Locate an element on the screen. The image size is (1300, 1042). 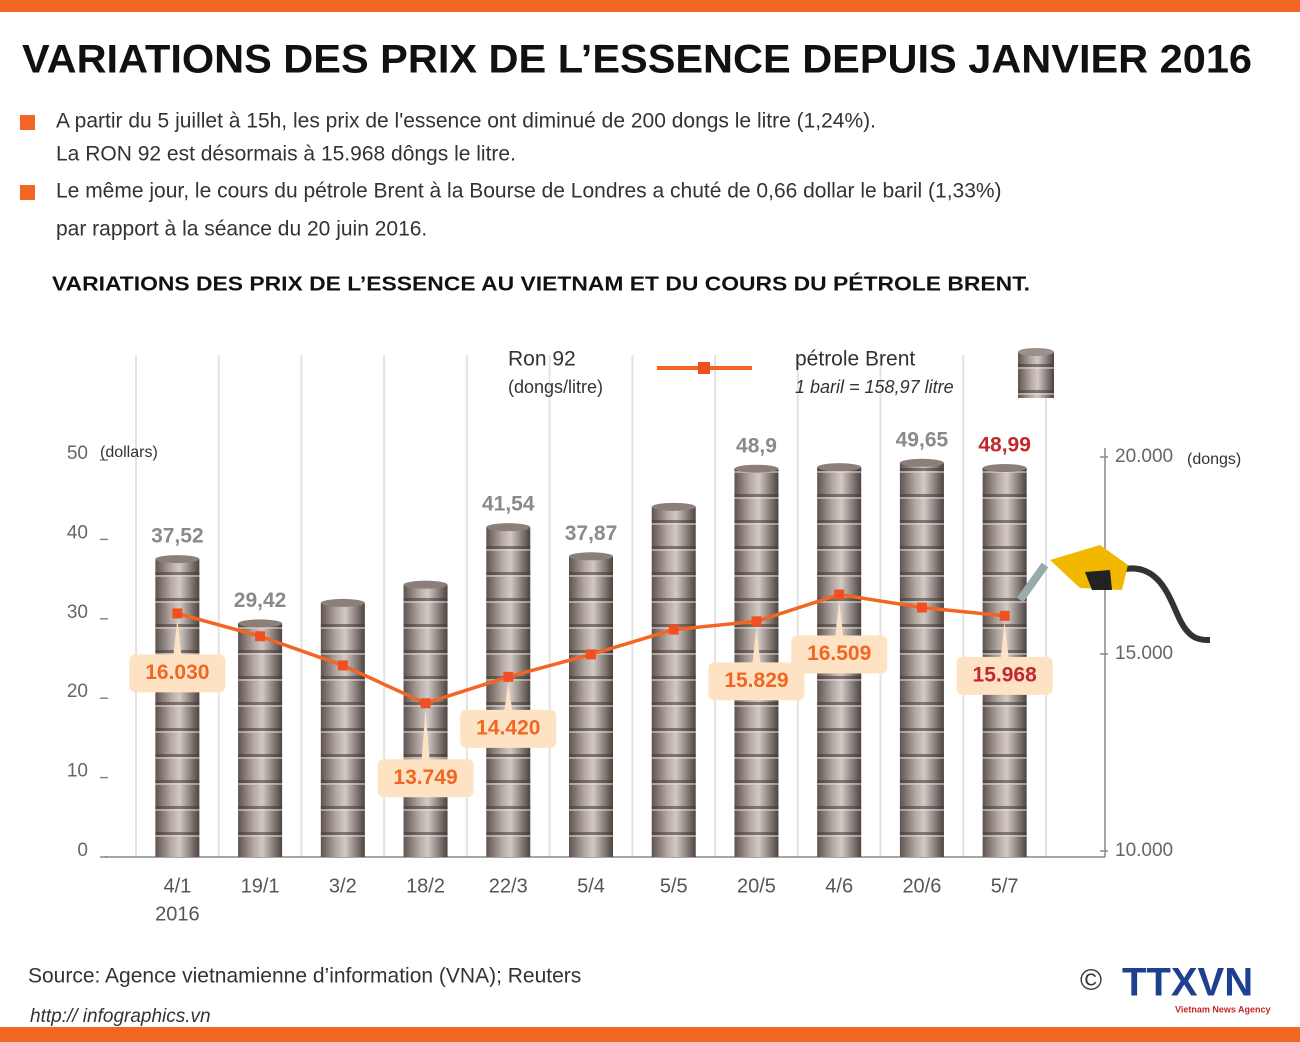
x-tick-label: 22/3 is located at coordinates (508, 886).